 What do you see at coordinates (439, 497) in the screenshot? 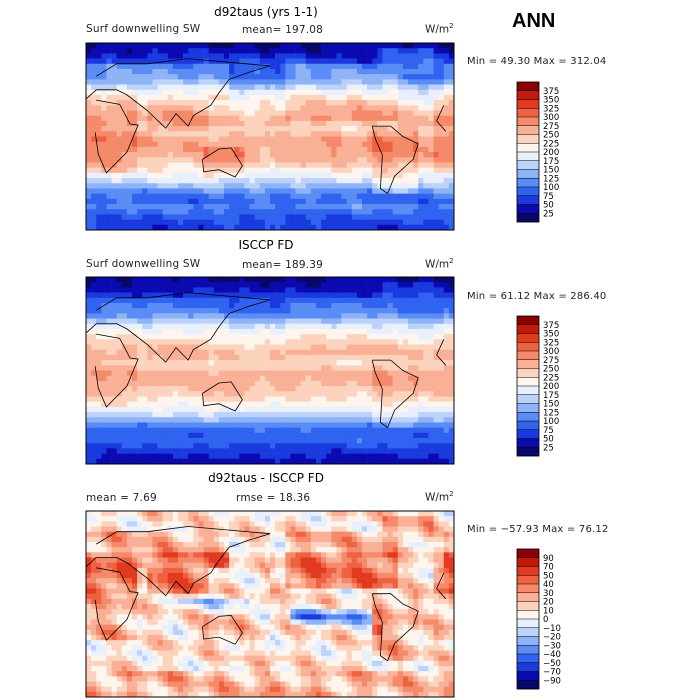
I see `panel3-units: W/m2` at bounding box center [439, 497].